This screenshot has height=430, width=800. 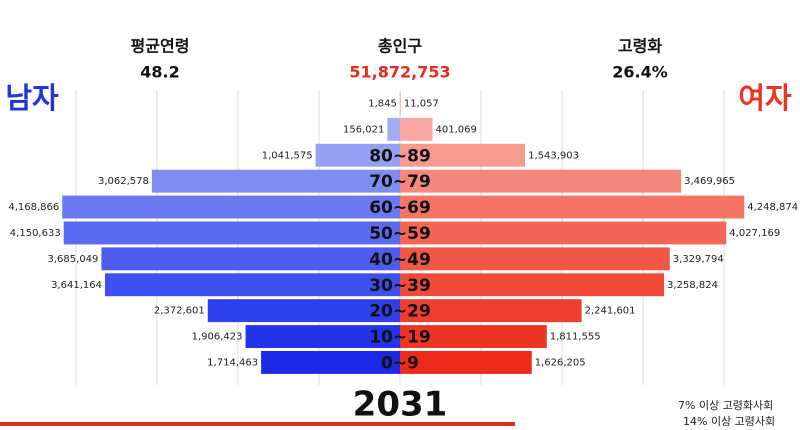 I want to click on value-label: 4,168,866, so click(x=33, y=207).